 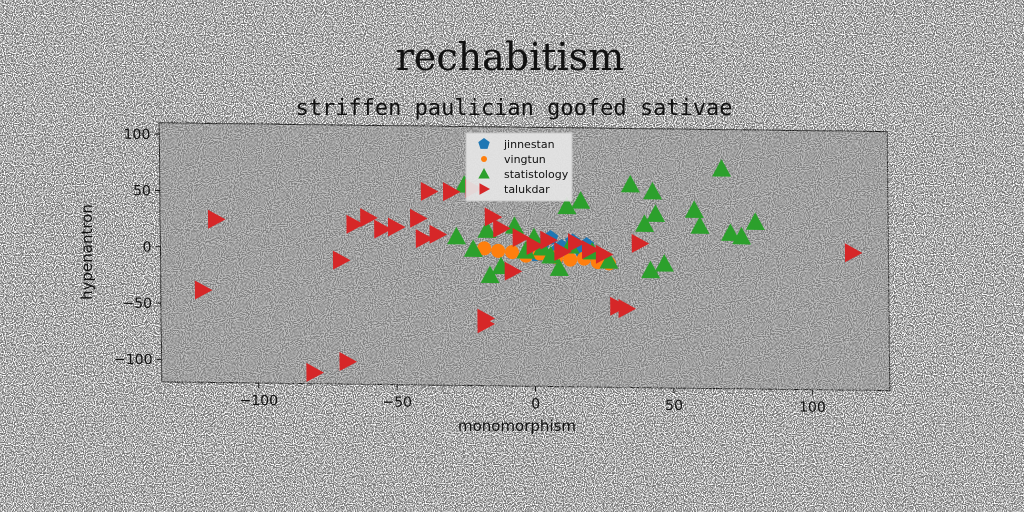 I want to click on legend-label-statistology: statistology, so click(x=536, y=174).